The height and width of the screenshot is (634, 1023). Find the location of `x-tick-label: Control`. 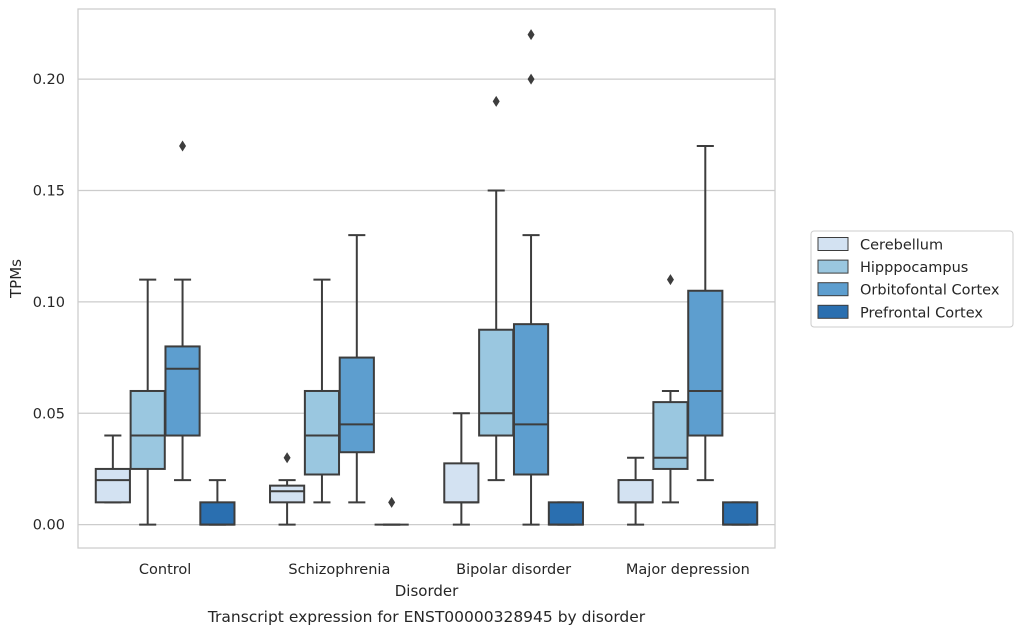

x-tick-label: Control is located at coordinates (165, 570).